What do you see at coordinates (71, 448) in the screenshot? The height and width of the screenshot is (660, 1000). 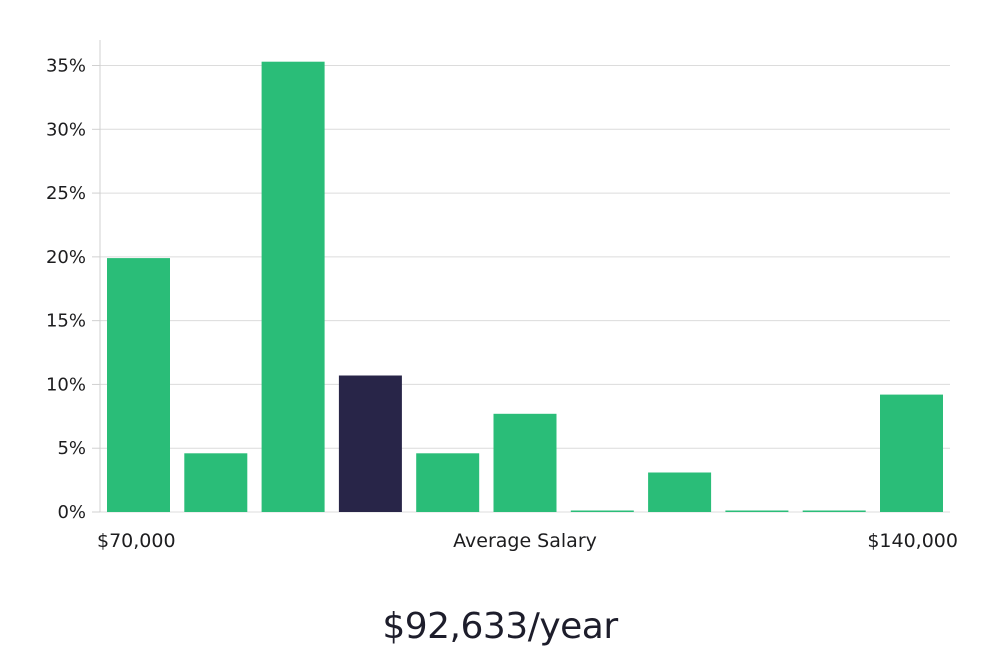 I see `y-tick-label: 5%` at bounding box center [71, 448].